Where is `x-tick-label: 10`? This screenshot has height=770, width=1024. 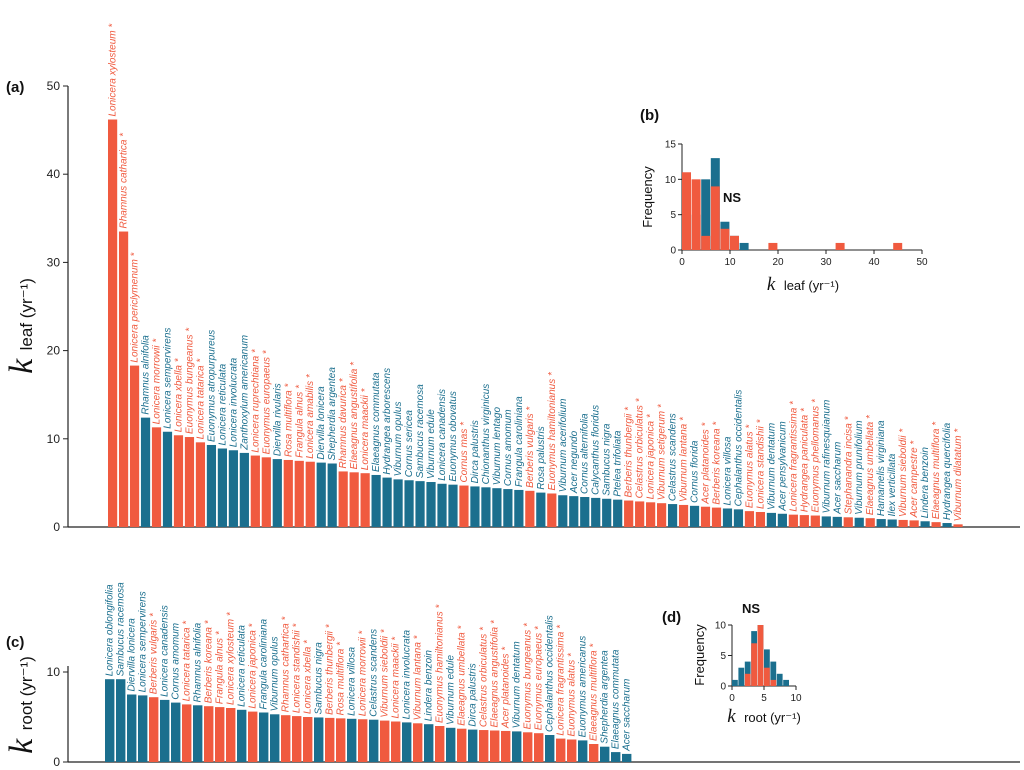 x-tick-label: 10 is located at coordinates (796, 698).